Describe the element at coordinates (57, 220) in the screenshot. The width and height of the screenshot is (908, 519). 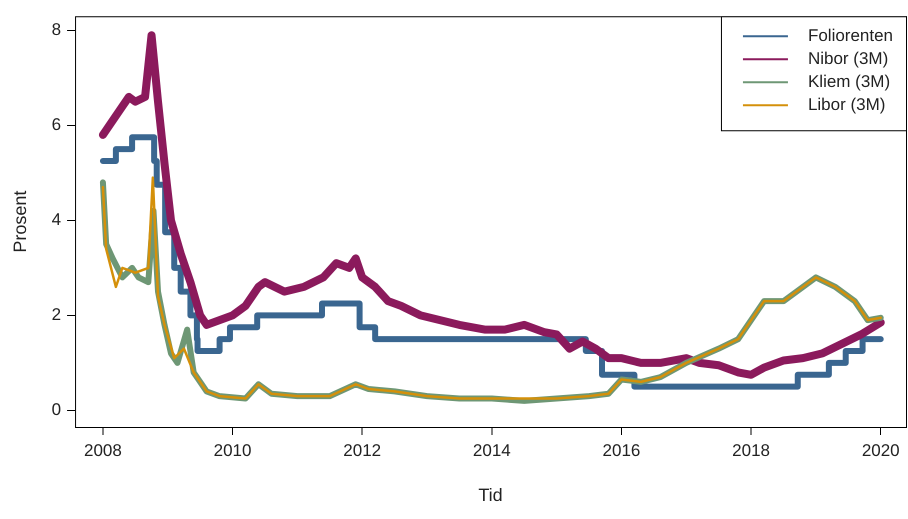
I see `y-tick-label: 4` at that location.